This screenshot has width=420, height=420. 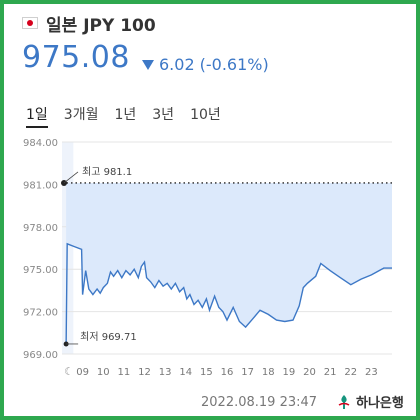 I want to click on x-tick-label: 14, so click(x=185, y=372).